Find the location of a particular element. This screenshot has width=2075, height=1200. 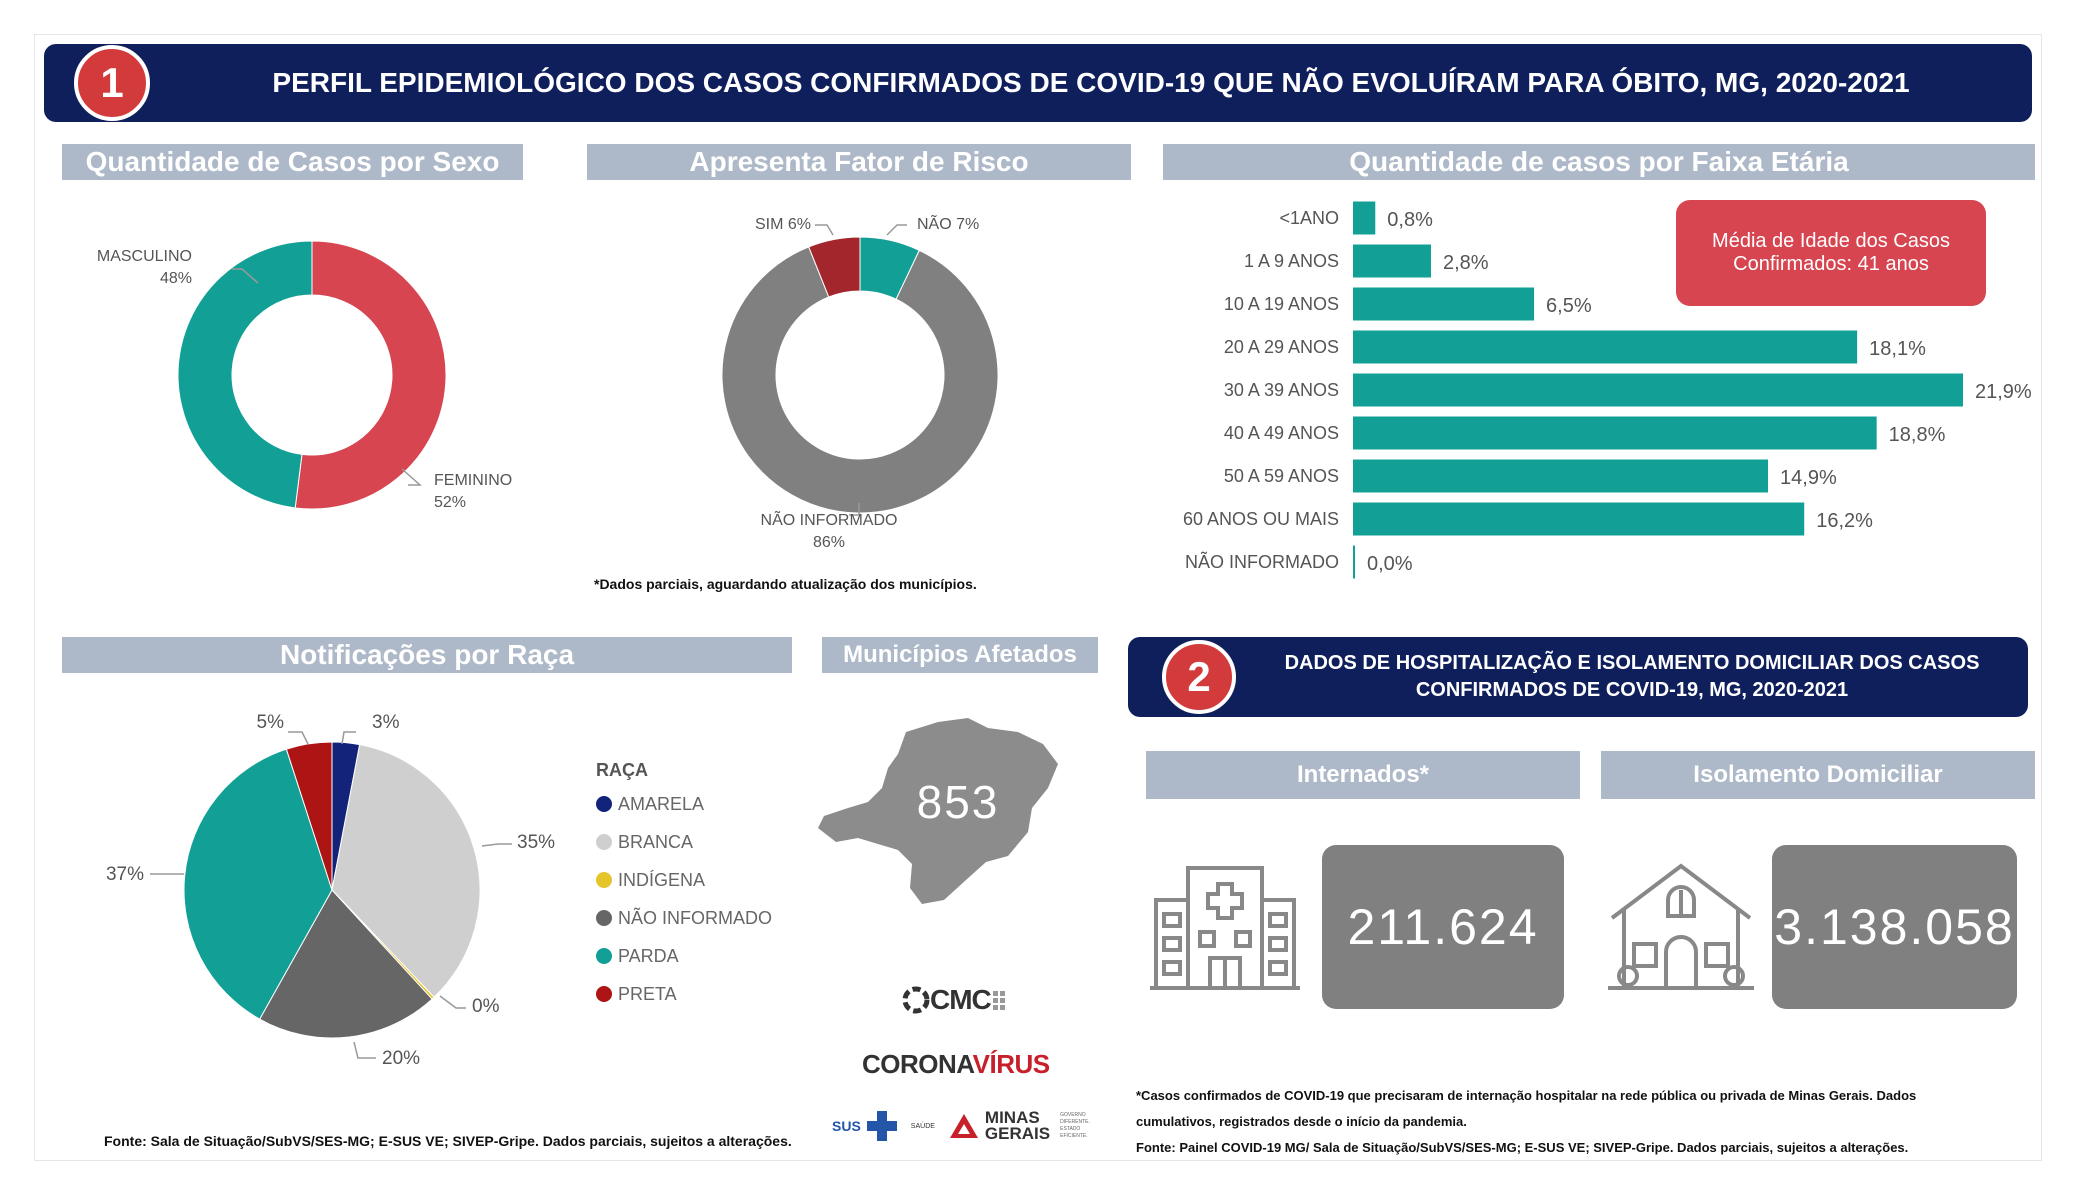

slice-label-text: 5% is located at coordinates (271, 722).